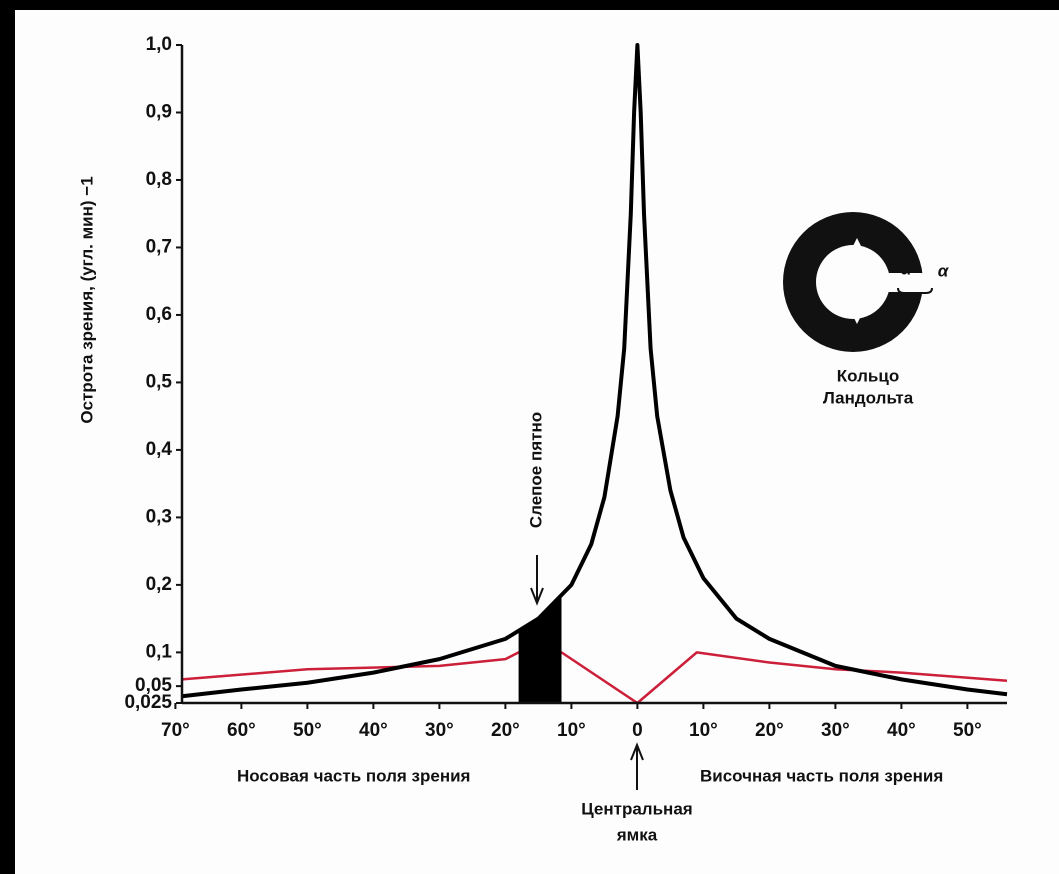 This screenshot has height=874, width=1059. I want to click on ring-label: 3α, so click(833, 282).